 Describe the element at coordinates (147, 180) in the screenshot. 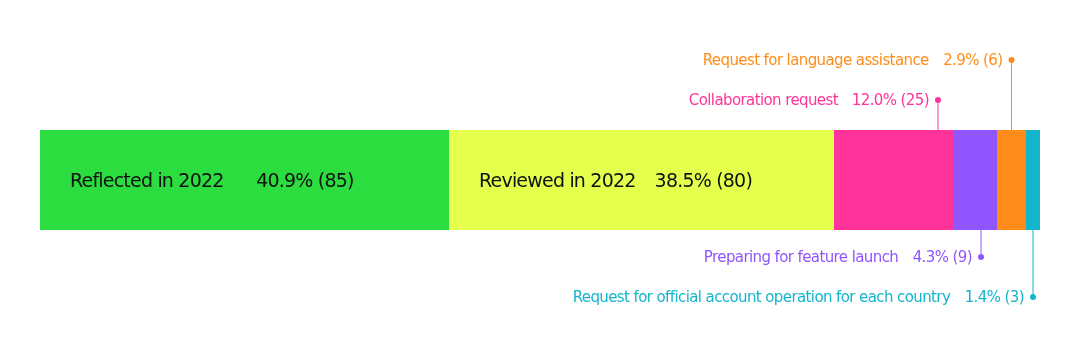

I see `series-label: Reflected in 2022` at that location.